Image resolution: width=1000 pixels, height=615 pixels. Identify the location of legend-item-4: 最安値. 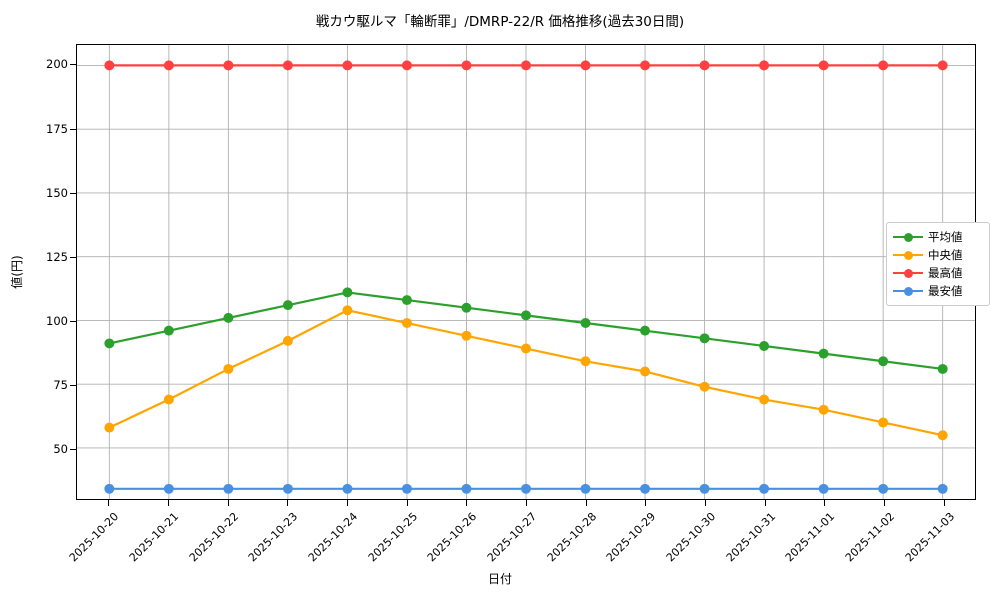
(938, 291).